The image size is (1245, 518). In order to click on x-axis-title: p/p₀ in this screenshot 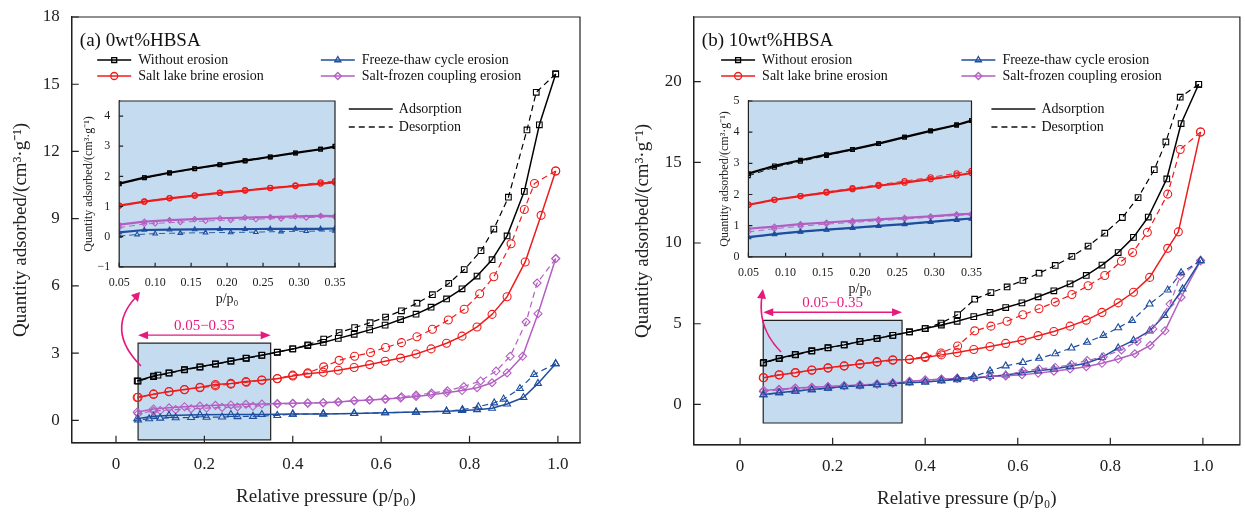, I will do `click(227, 299)`.